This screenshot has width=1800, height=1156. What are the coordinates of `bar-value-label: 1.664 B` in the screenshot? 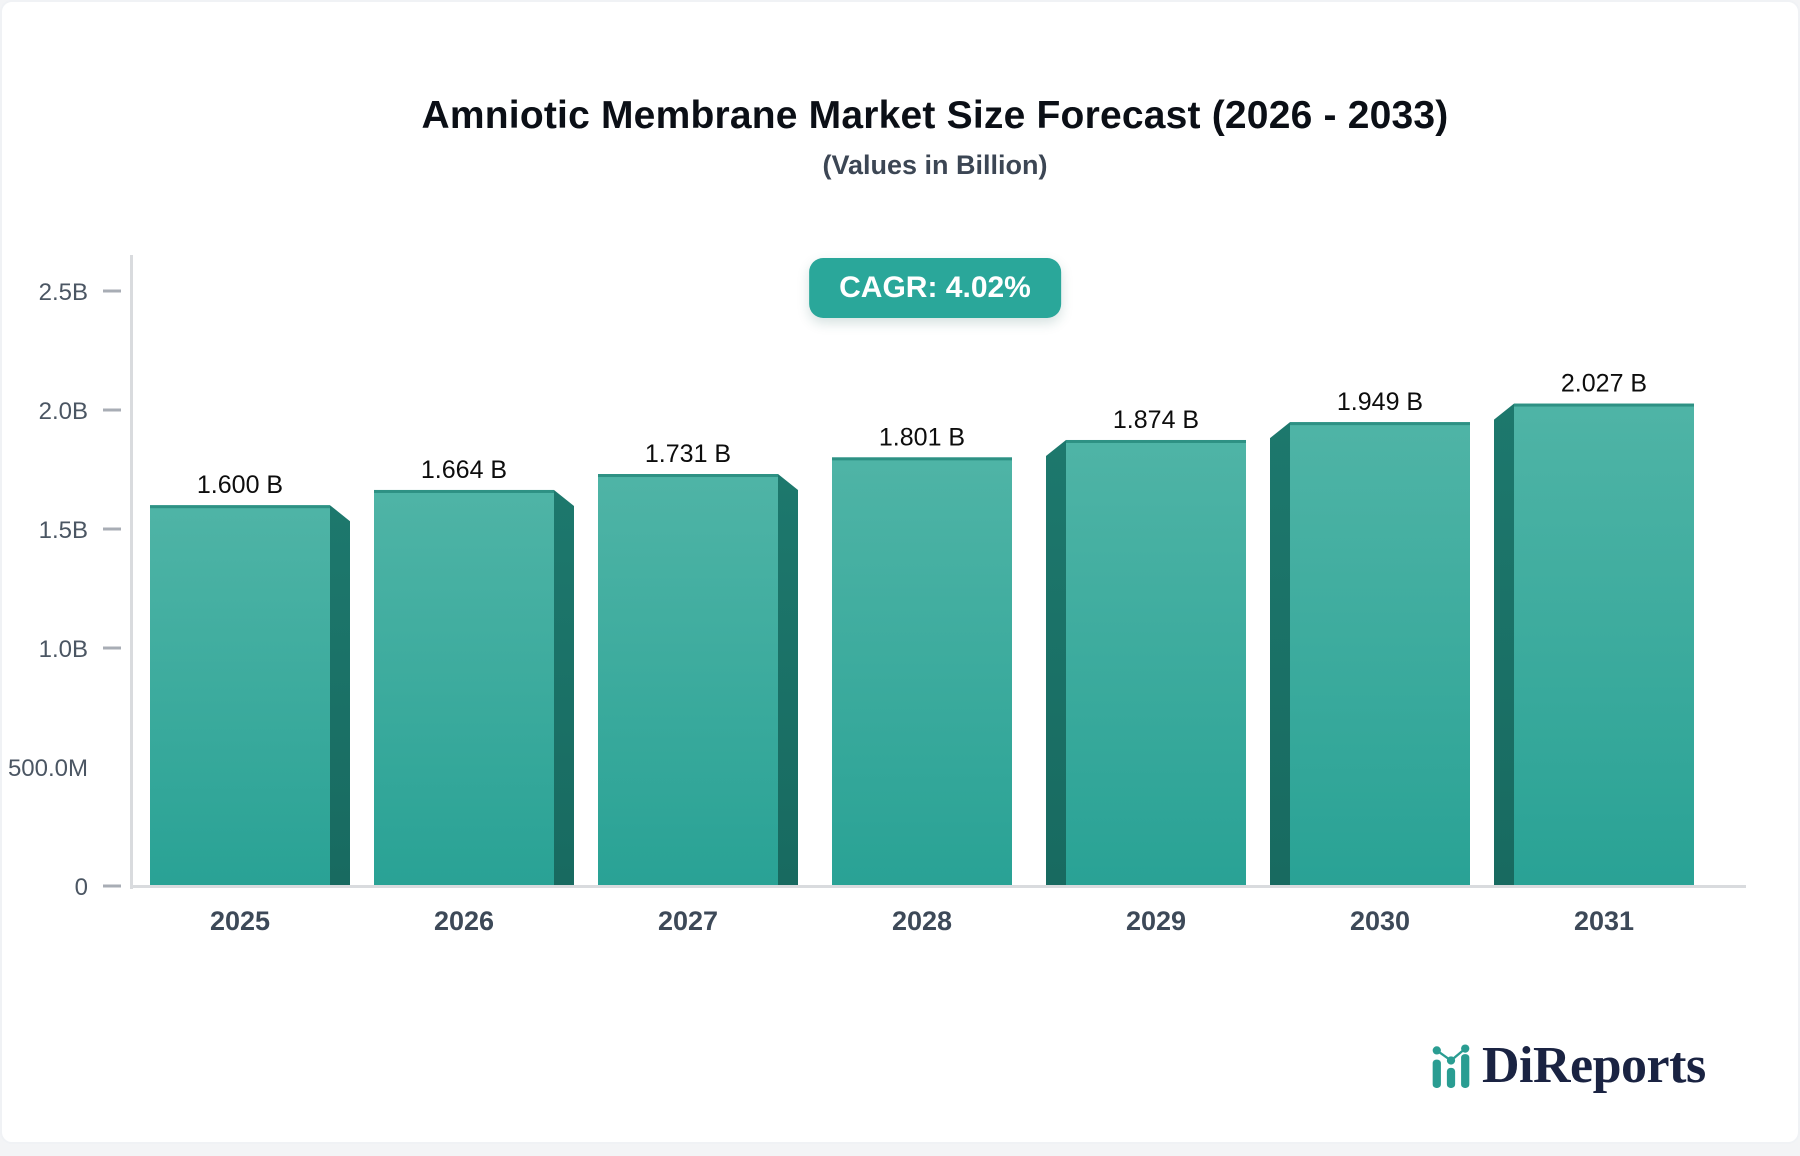 It's located at (464, 470).